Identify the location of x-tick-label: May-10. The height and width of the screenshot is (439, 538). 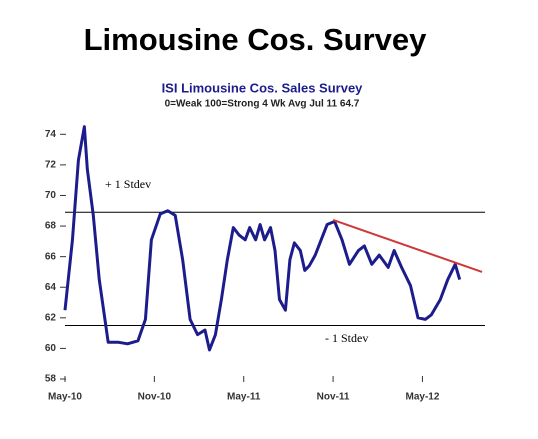
(65, 397).